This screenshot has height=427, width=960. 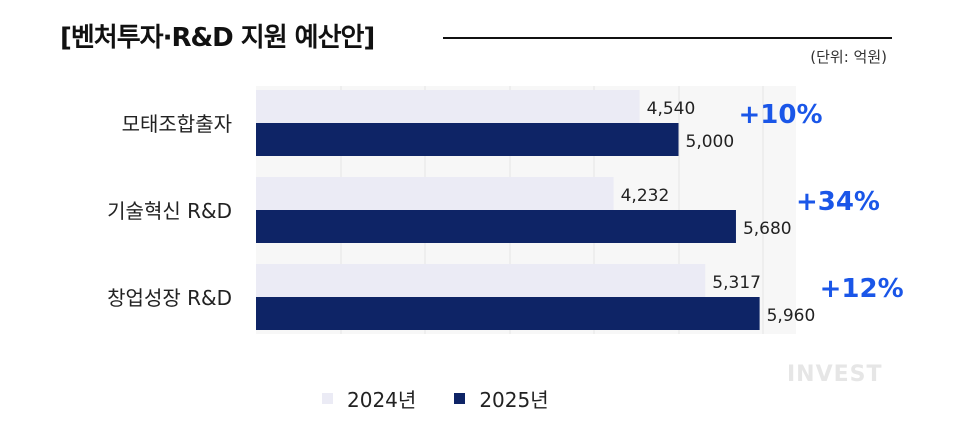 I want to click on value-label: 5,680, so click(x=767, y=229).